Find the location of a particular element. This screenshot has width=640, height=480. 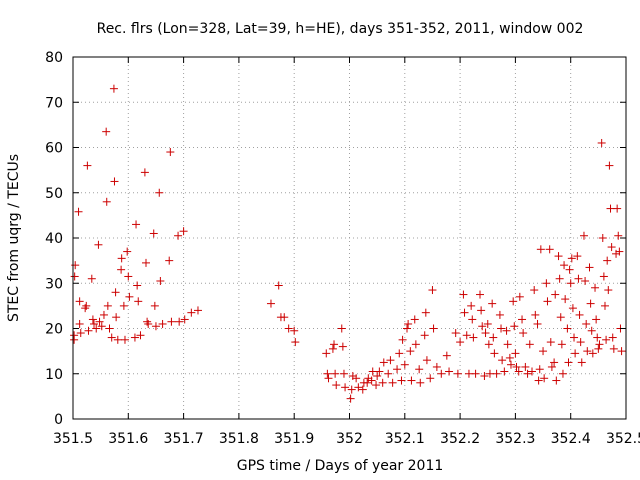

y-tick-label: 50 is located at coordinates (54, 194).